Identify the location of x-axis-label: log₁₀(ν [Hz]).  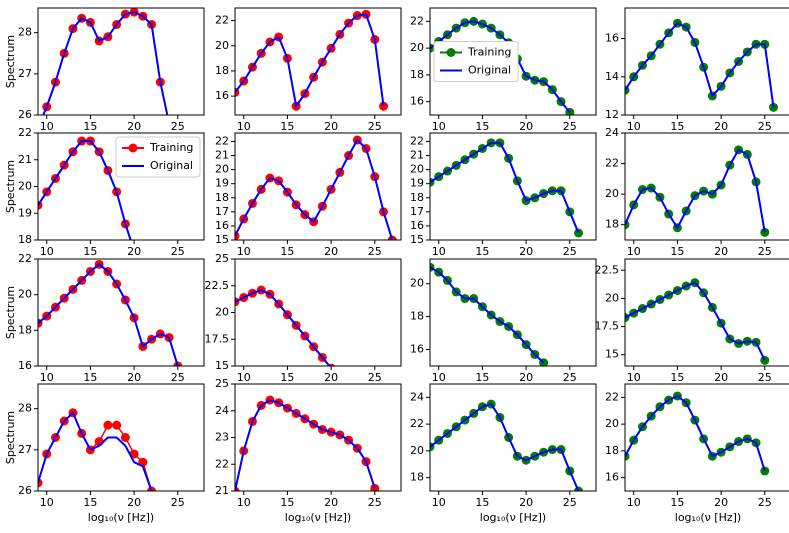
(121, 517).